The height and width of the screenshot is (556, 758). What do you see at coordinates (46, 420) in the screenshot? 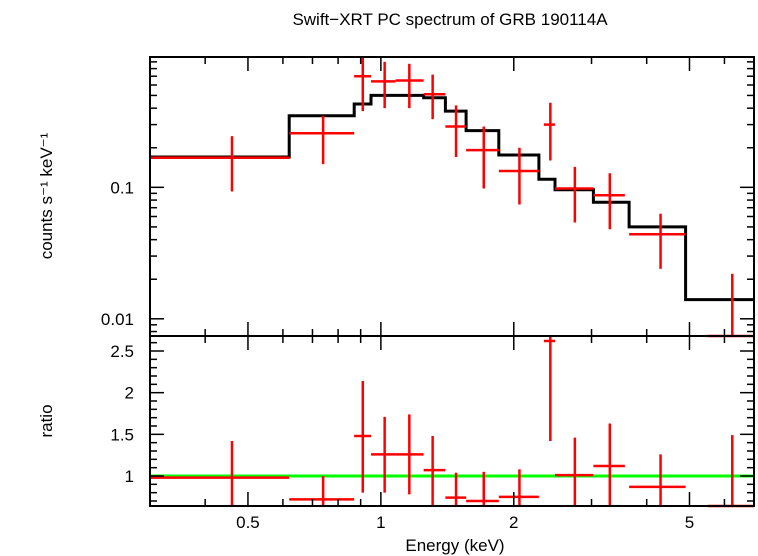
I see `ratio-y-axis-label: ratio` at bounding box center [46, 420].